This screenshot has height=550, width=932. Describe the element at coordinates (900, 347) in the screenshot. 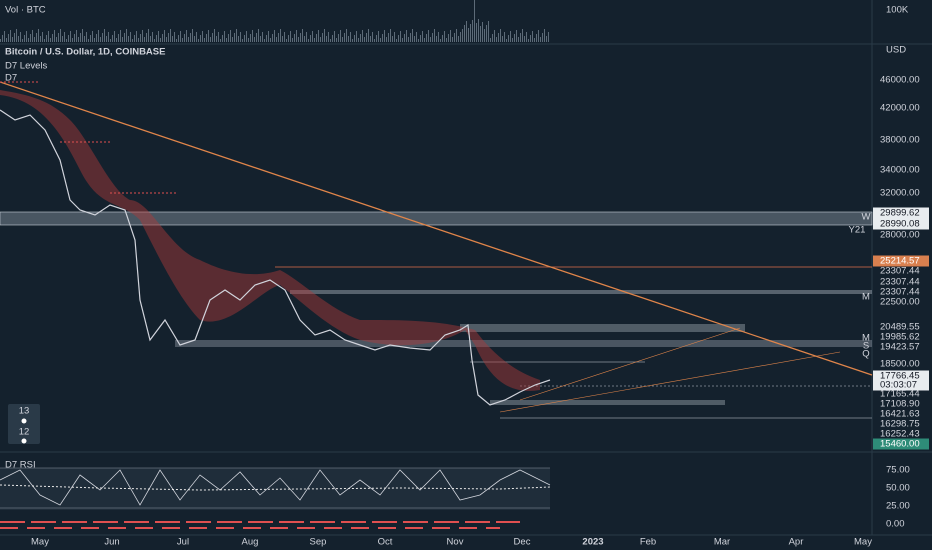

I see `label: 19423.57` at that location.